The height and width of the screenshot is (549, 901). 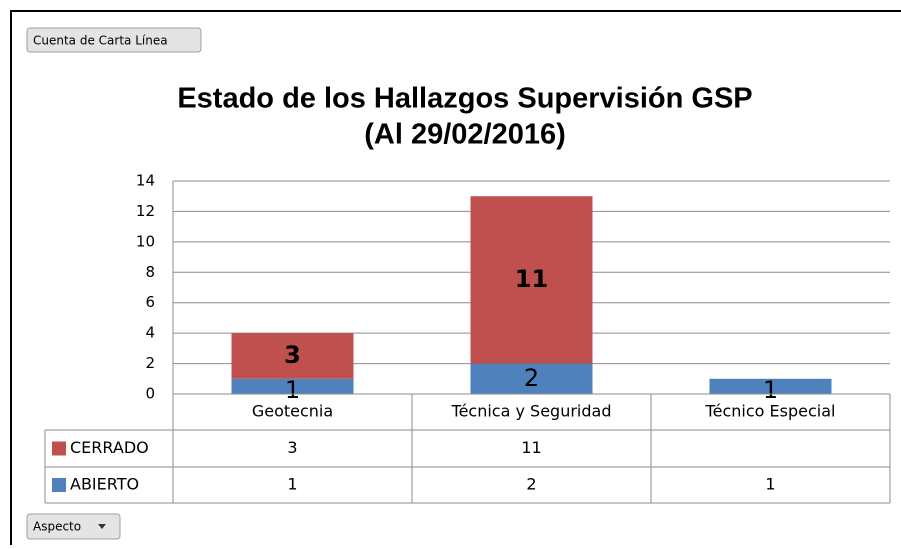 What do you see at coordinates (465, 135) in the screenshot?
I see `chart-subtitle: (Al 29/02/2016)` at bounding box center [465, 135].